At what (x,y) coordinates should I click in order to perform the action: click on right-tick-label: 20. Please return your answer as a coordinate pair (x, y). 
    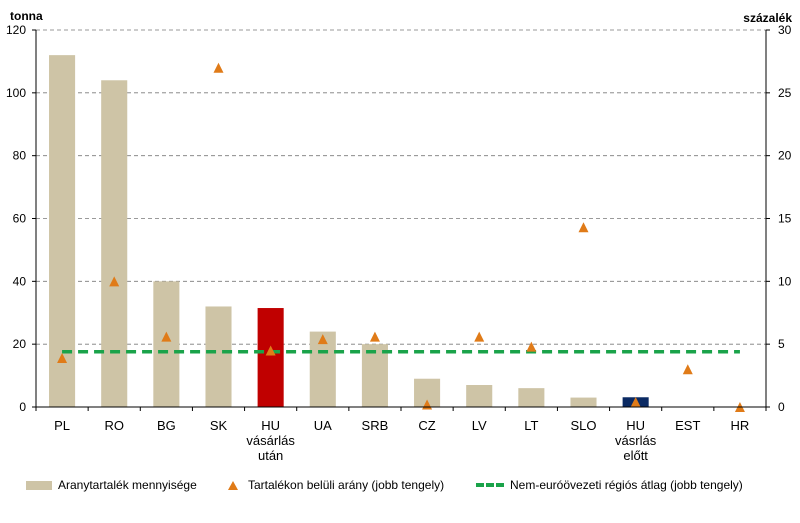
    Looking at the image, I should click on (785, 156).